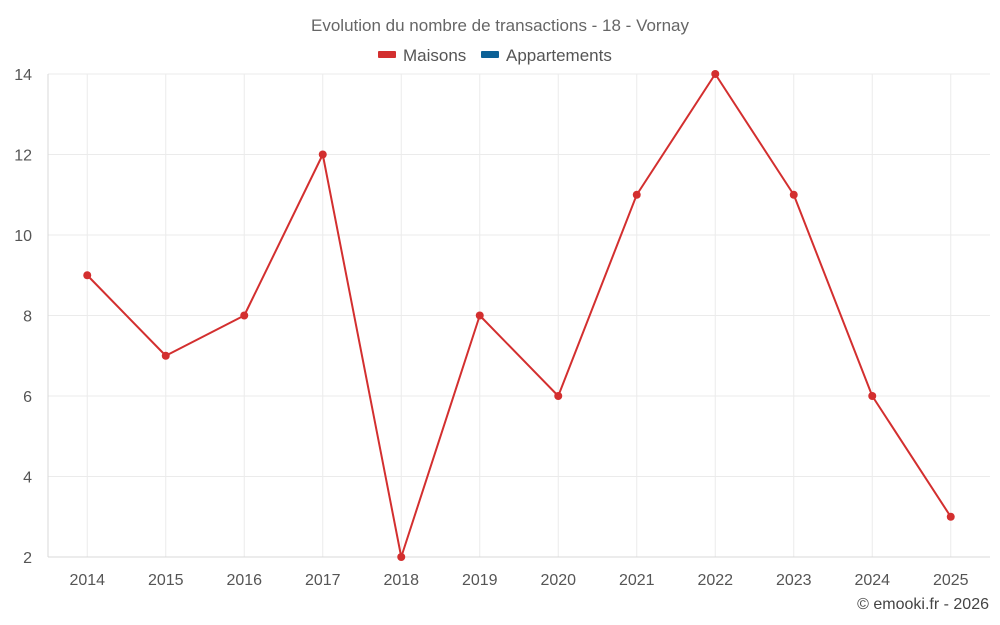  What do you see at coordinates (27, 478) in the screenshot?
I see `y-tick-label: 4` at bounding box center [27, 478].